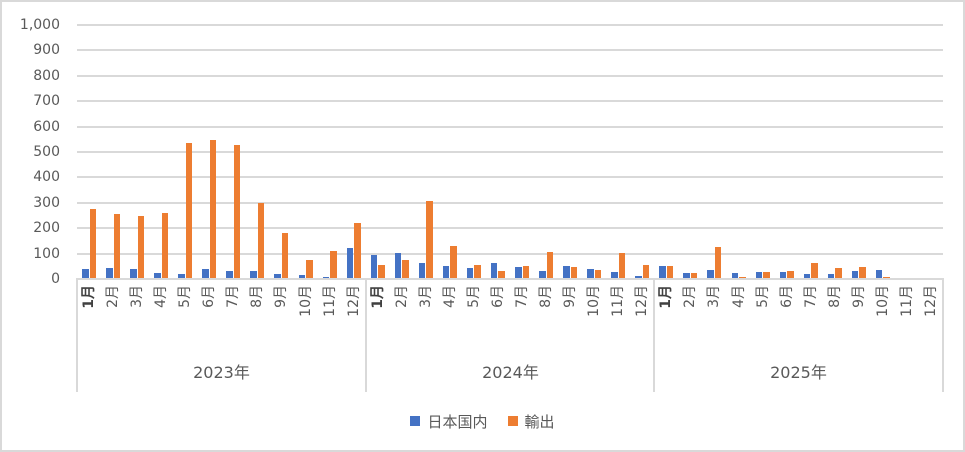 This screenshot has width=965, height=452. Describe the element at coordinates (473, 296) in the screenshot. I see `x-axis-month-label: 5月` at that location.